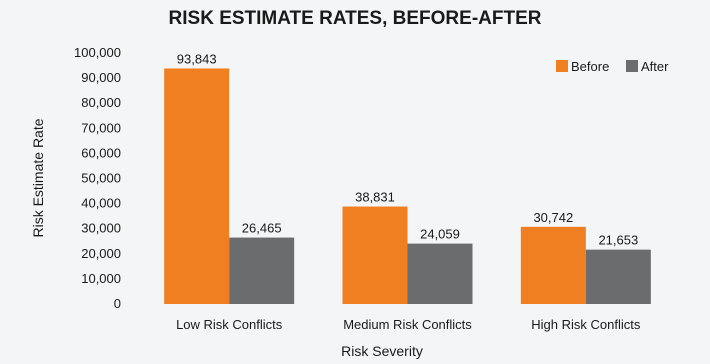 The width and height of the screenshot is (710, 364). Describe the element at coordinates (97, 52) in the screenshot. I see `y-tick-label: 100,000` at that location.